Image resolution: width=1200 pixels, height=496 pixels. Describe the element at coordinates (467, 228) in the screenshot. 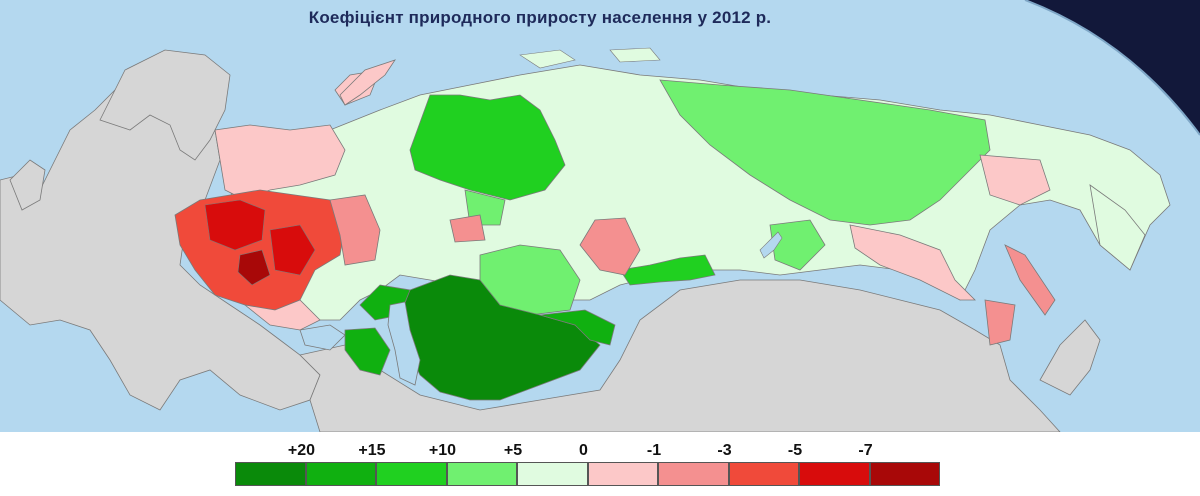

I see `siberia-pink-region-a` at that location.